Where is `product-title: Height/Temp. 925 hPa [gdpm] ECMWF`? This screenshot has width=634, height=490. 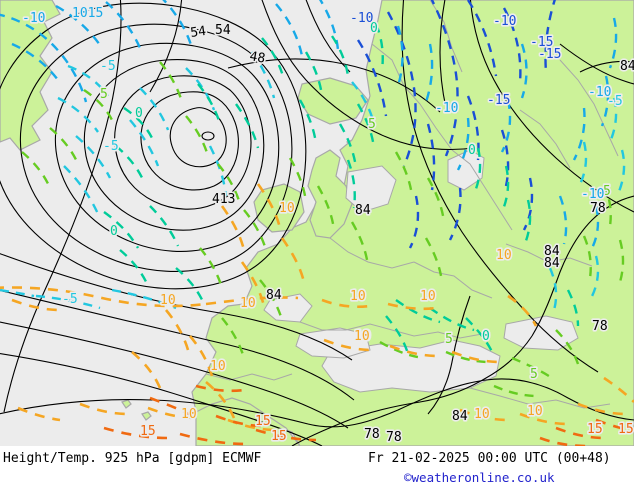
product-title: Height/Temp. 925 hPa [gdpm] ECMWF is located at coordinates (132, 458).